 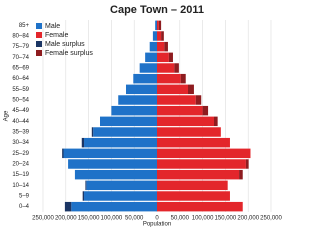 I want to click on chart-title: Cape Town – 2011, so click(x=157, y=10).